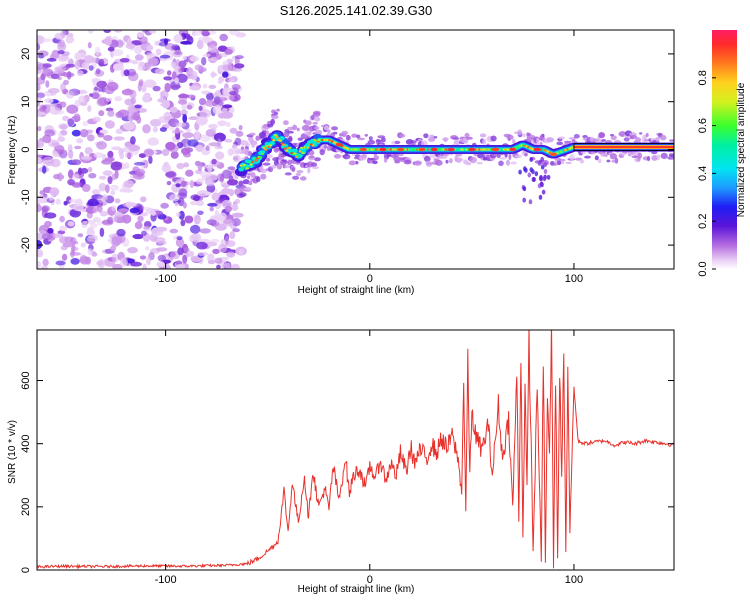 The image size is (750, 600). I want to click on hotspot, so click(553, 154).